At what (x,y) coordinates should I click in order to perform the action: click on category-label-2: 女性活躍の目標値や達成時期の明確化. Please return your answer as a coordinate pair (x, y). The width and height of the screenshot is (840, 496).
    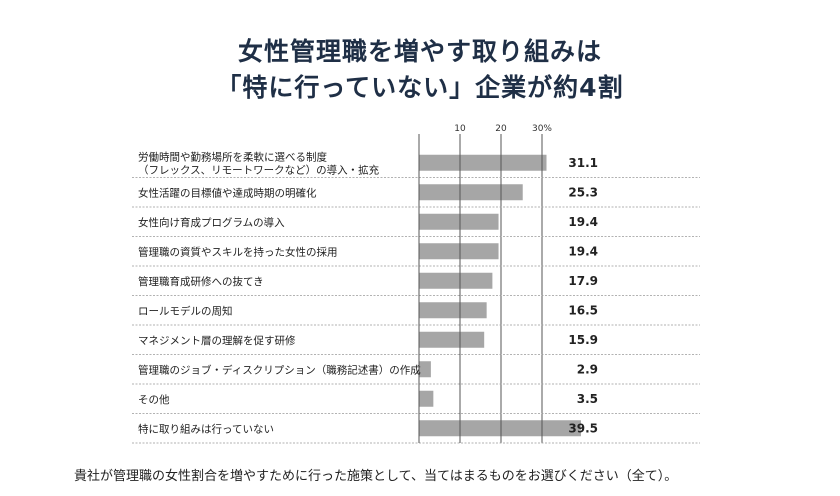
    Looking at the image, I should click on (227, 192).